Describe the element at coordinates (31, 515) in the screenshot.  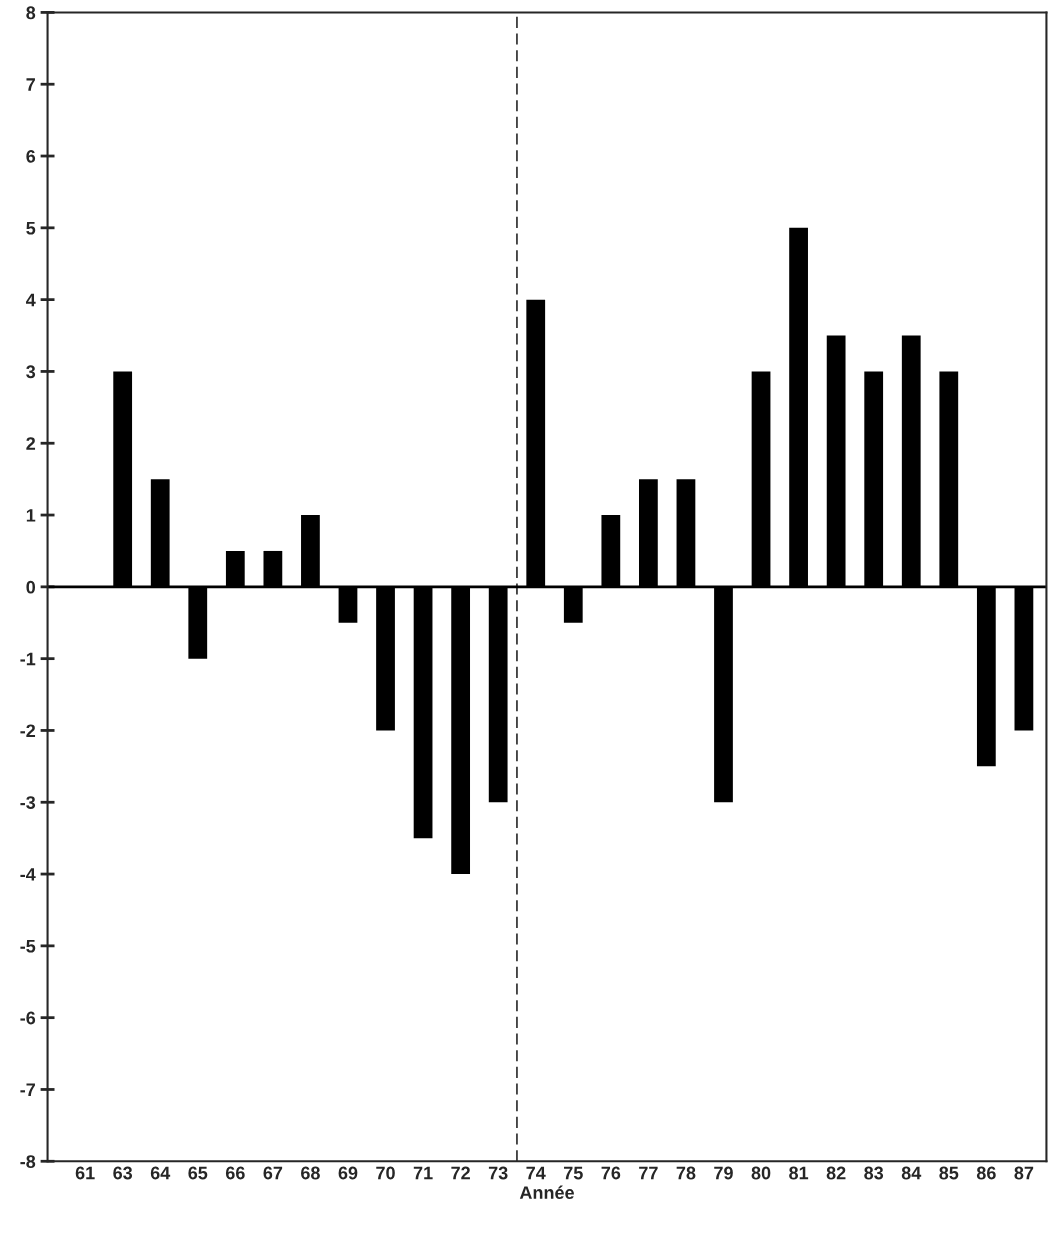
I see `y-tick-label: 1` at that location.